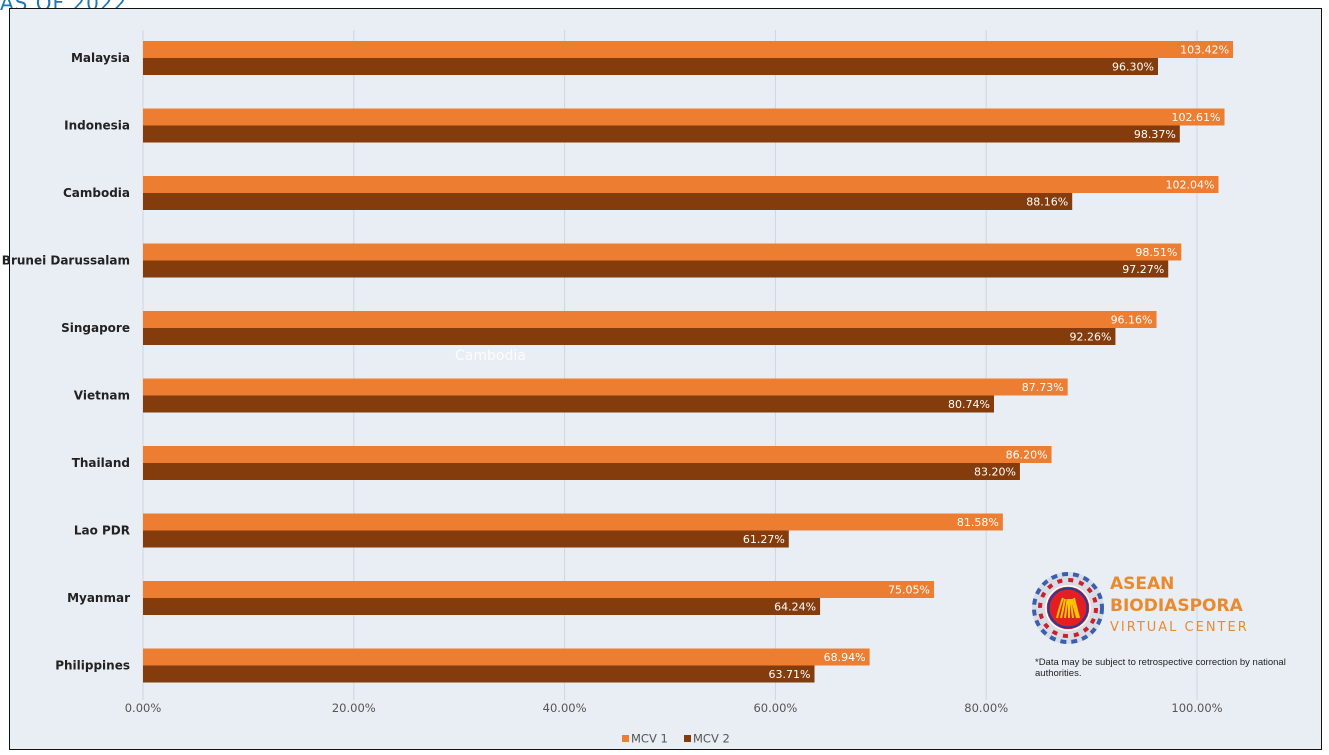  I want to click on category-label: Lao PDR, so click(102, 531).